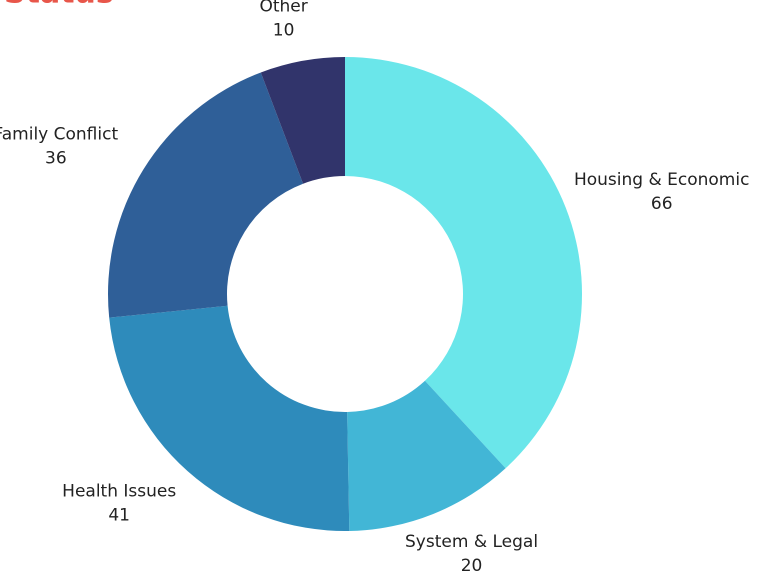 Image resolution: width=764 pixels, height=580 pixels. I want to click on slice-value: 66, so click(662, 204).